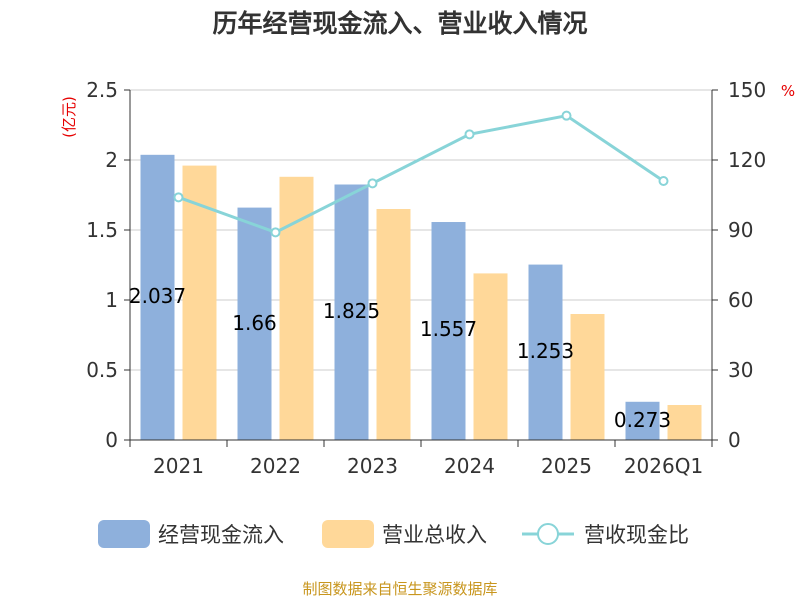 Image resolution: width=800 pixels, height=600 pixels. What do you see at coordinates (124, 534) in the screenshot?
I see `legend-swatch-cash-inflow` at bounding box center [124, 534].